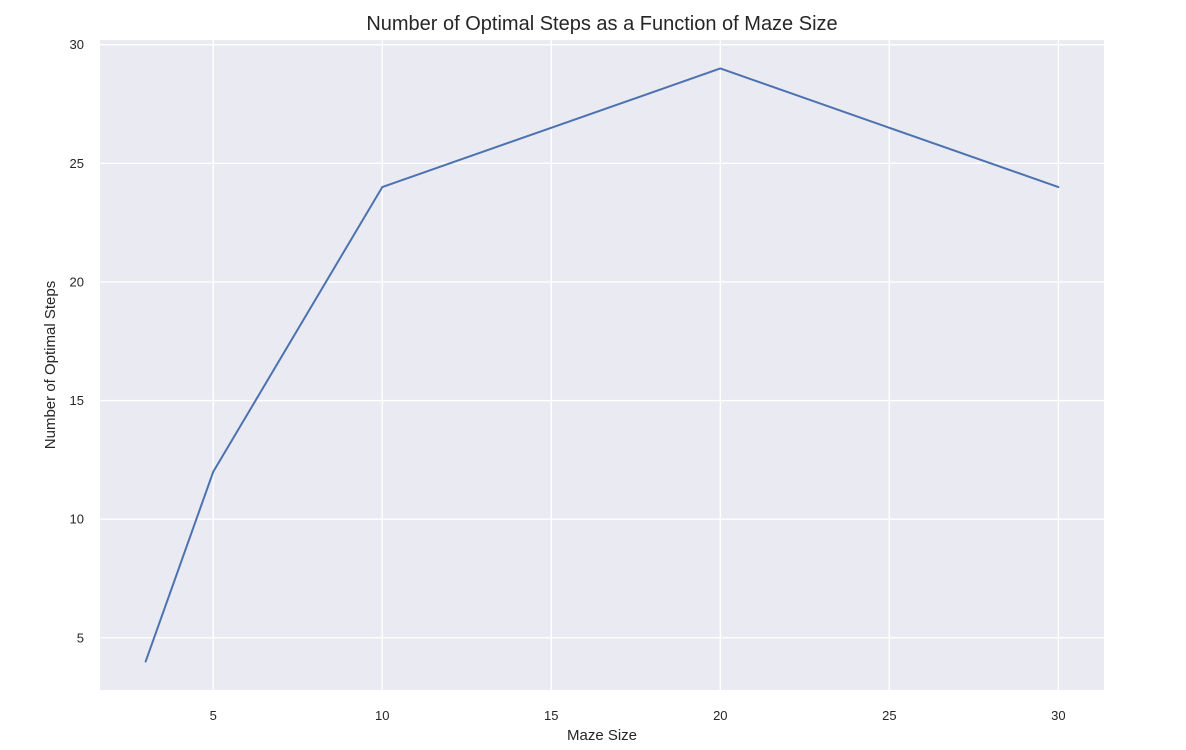  What do you see at coordinates (77, 281) in the screenshot?
I see `y-tick-label: 20` at bounding box center [77, 281].